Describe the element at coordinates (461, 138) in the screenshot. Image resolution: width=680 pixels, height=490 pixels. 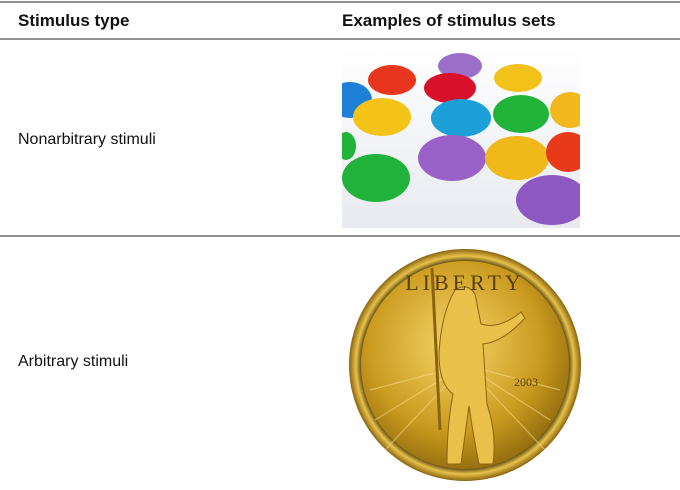
I see `candy-image` at that location.